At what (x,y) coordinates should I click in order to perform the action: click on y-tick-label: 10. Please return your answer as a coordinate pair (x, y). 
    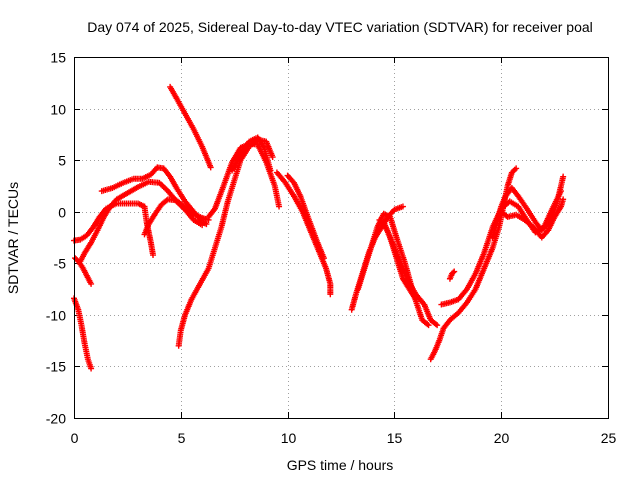
    Looking at the image, I should click on (58, 110).